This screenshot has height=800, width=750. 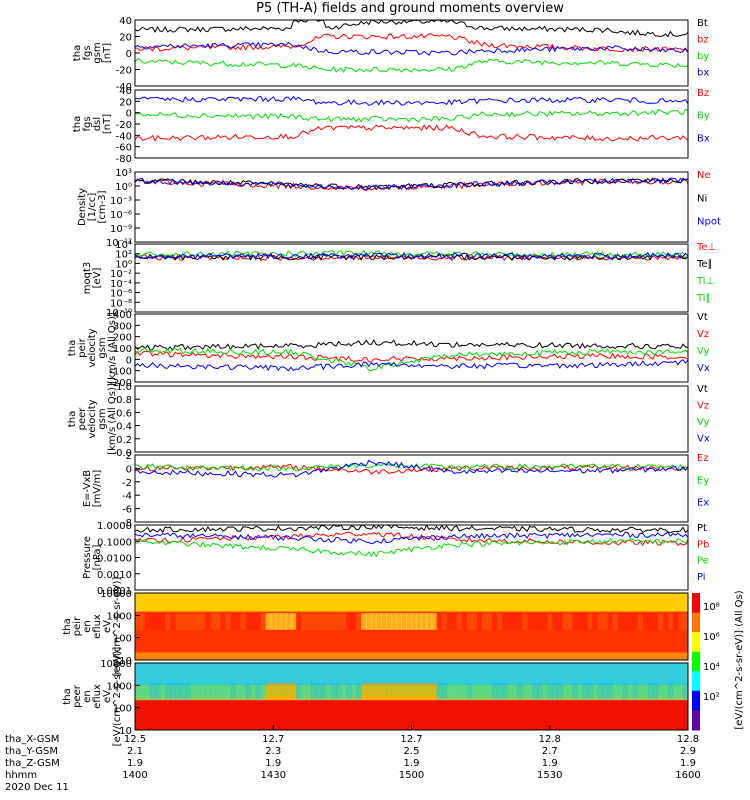 What do you see at coordinates (97, 52) in the screenshot?
I see `y-axis-label-line: gsm` at bounding box center [97, 52].